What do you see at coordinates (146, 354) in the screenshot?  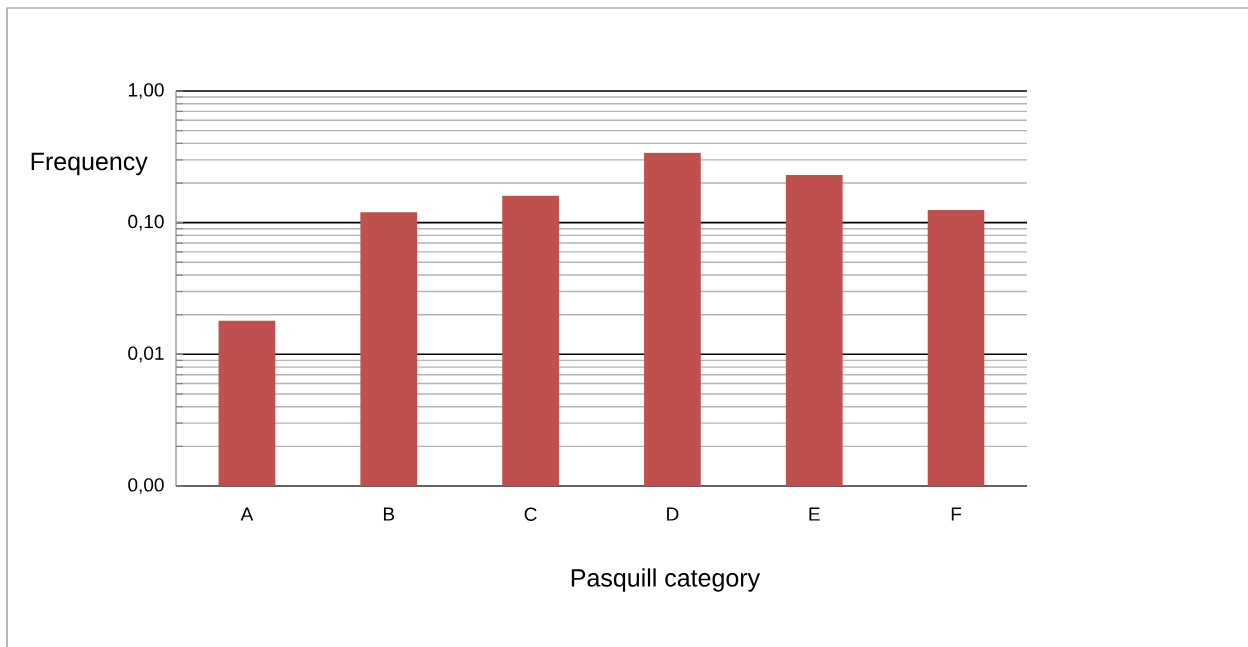 I see `y-tick-label: 0,01` at bounding box center [146, 354].